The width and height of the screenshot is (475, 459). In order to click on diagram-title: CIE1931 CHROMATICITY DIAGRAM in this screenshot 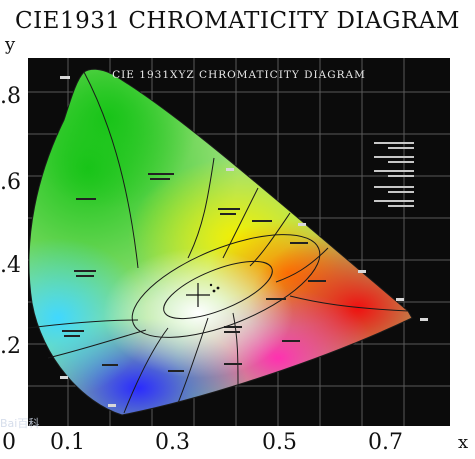, I will do `click(237, 21)`.